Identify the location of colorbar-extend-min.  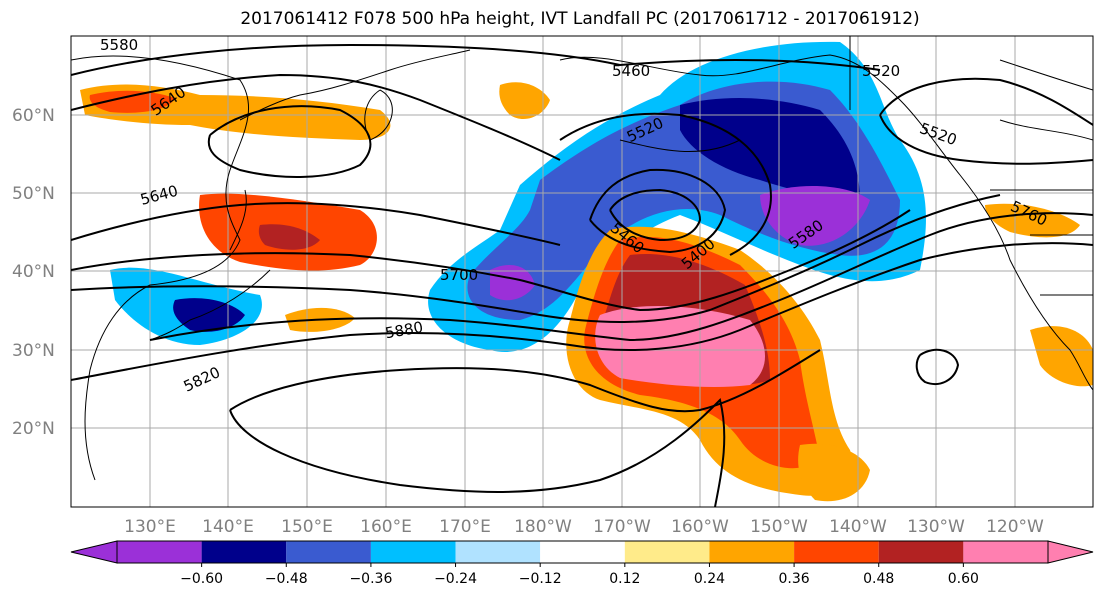
(94, 552).